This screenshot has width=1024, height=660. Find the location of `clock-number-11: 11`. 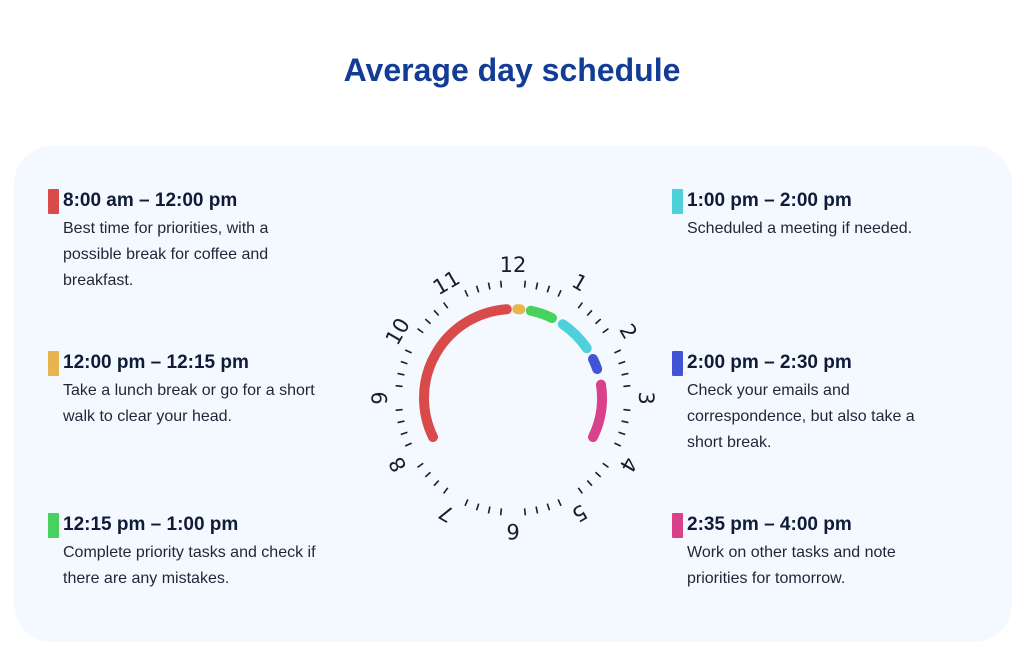

clock-number-11: 11 is located at coordinates (446, 283).